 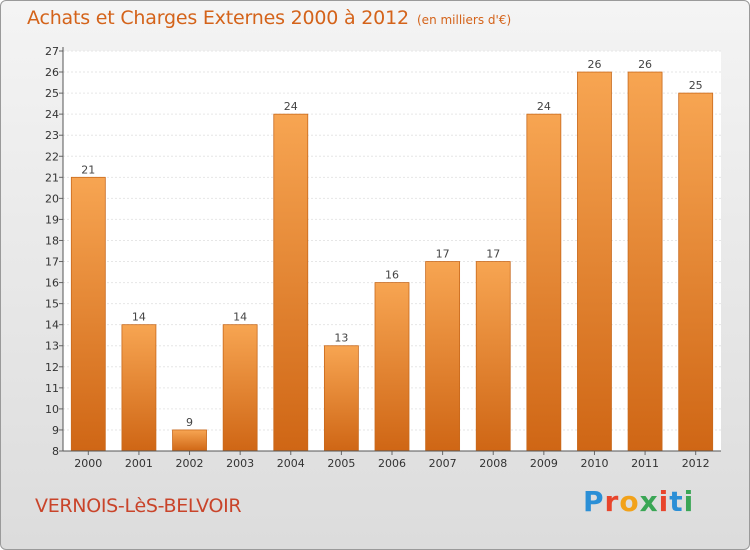 I want to click on chart-title: Achats et Charges Externes 2000 à 2012, so click(x=218, y=18).